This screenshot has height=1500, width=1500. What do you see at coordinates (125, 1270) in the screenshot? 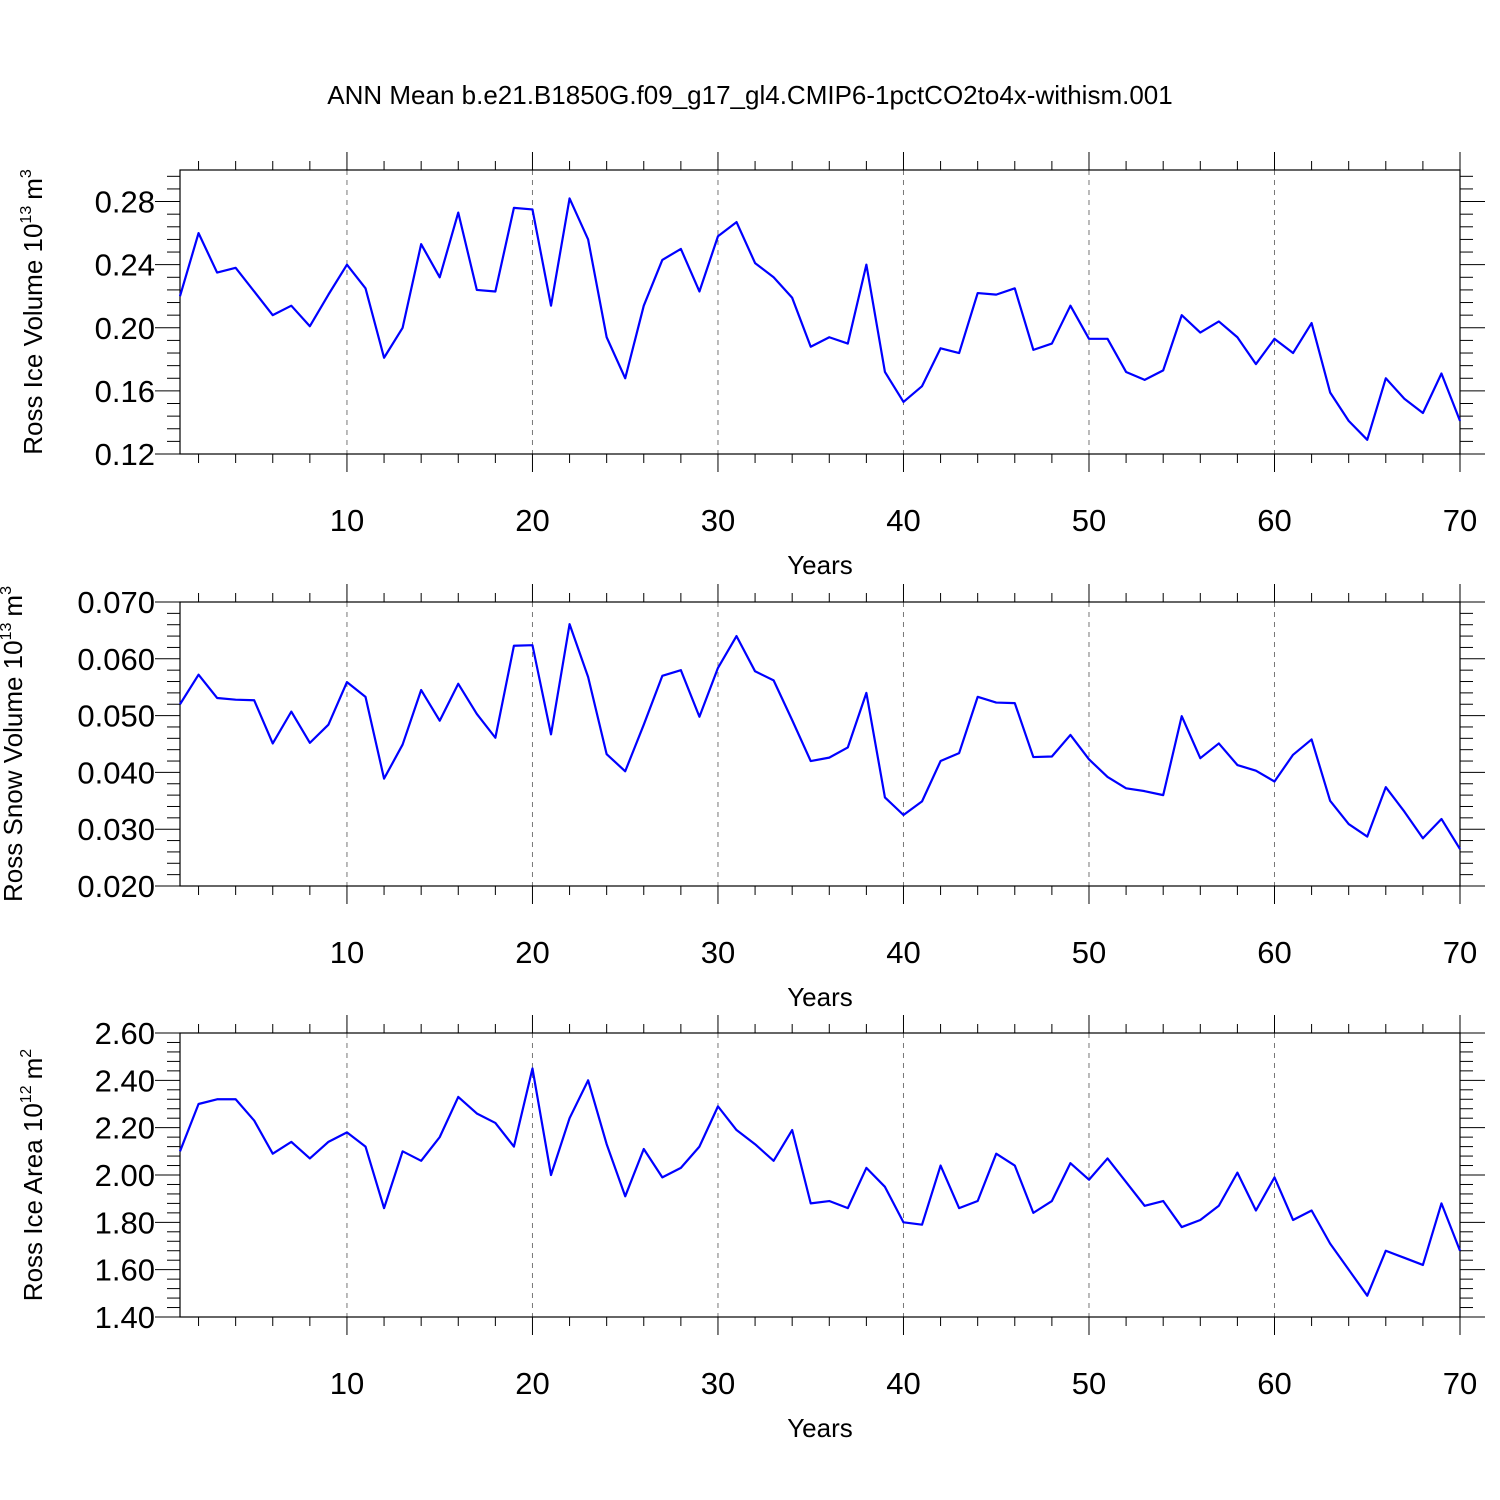
I see `y-tick-label: 1.60` at bounding box center [125, 1270].